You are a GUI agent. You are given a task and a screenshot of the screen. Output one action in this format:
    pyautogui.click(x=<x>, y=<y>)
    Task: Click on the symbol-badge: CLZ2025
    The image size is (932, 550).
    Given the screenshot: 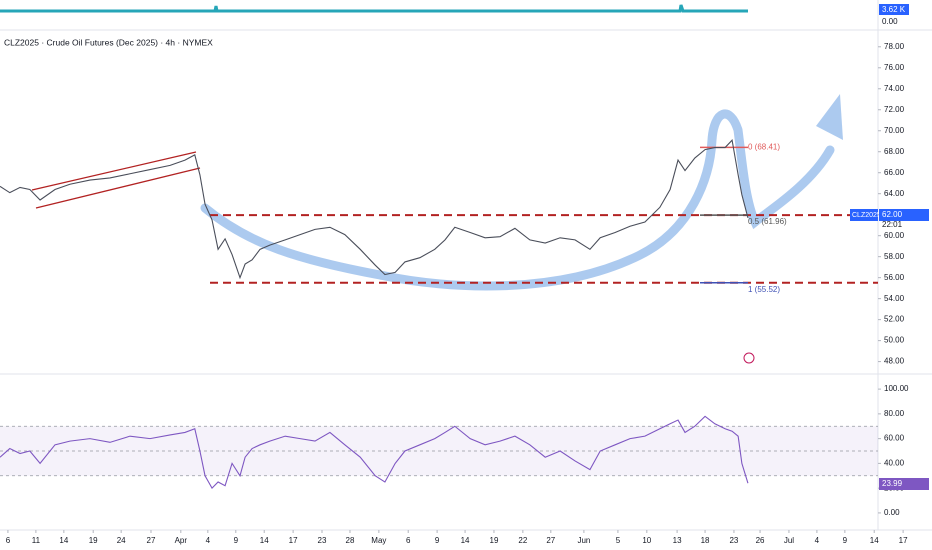 What is the action you would take?
    pyautogui.click(x=866, y=215)
    